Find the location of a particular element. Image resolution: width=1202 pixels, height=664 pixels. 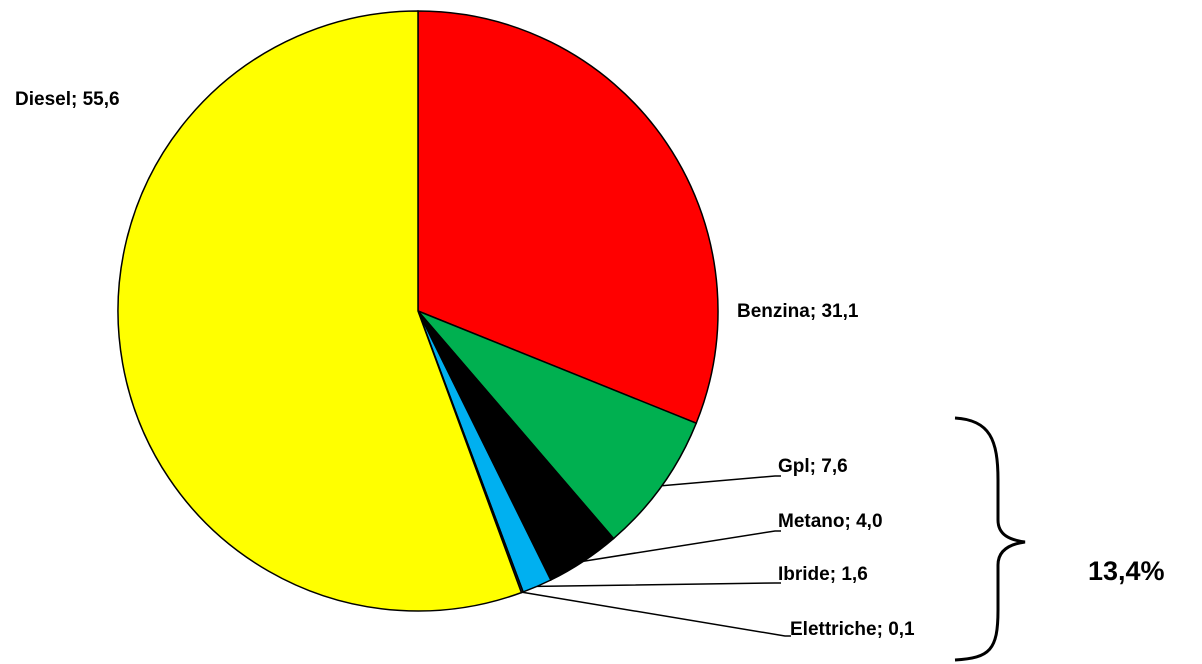

data-label: Ibride; 1,6 is located at coordinates (823, 574).